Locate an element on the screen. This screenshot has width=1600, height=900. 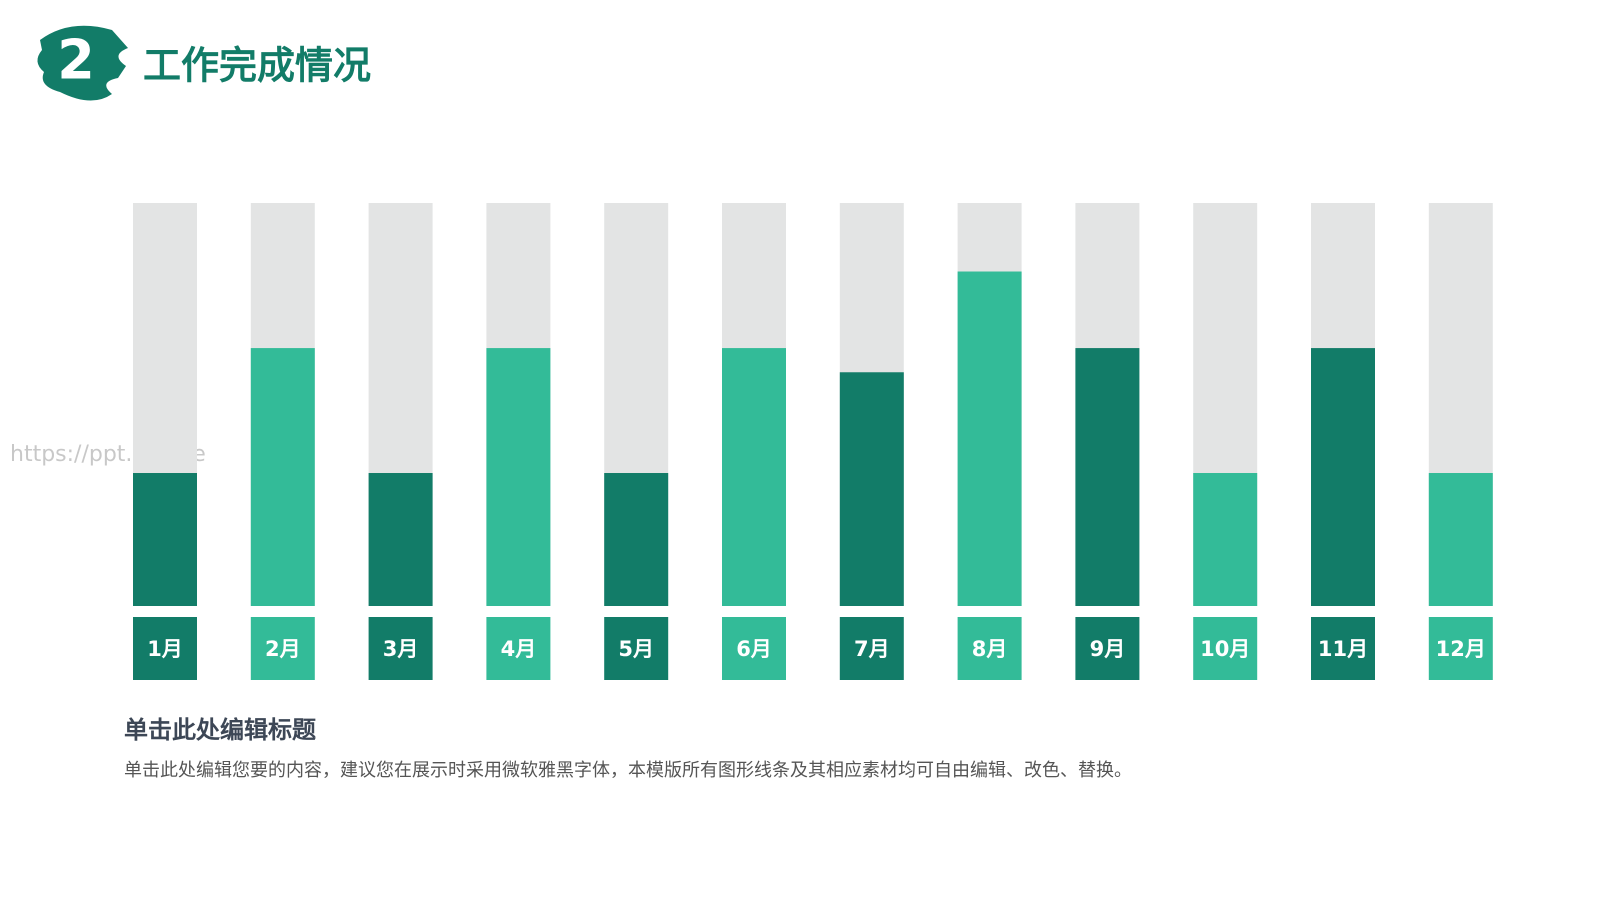
heading: 单击此处编辑标题 is located at coordinates (220, 730).